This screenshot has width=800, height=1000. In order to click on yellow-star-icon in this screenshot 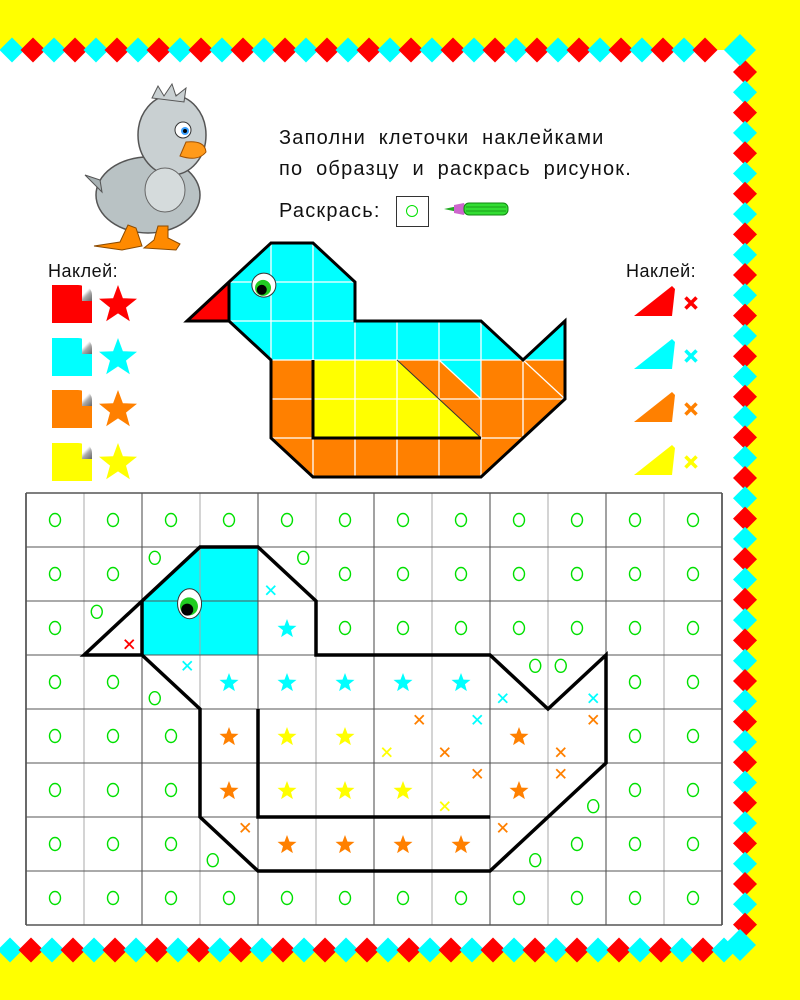, I will do `click(118, 460)`.